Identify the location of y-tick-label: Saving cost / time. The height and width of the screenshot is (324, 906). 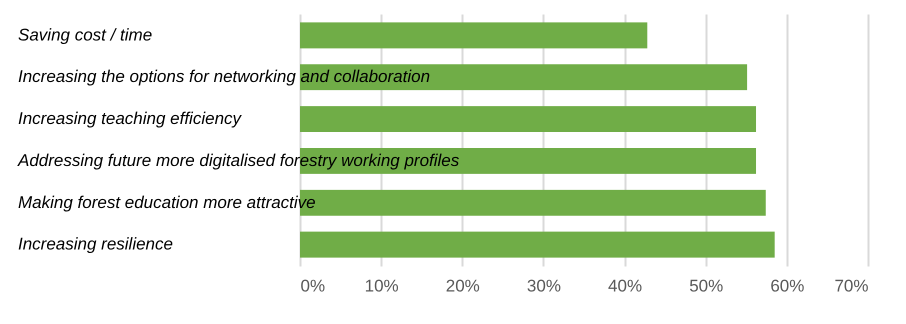
(85, 34).